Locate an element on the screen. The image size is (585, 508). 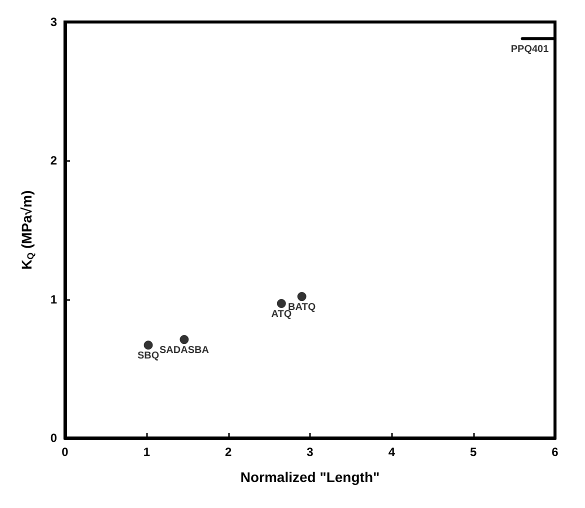
x-tick-label: 4 is located at coordinates (392, 452).